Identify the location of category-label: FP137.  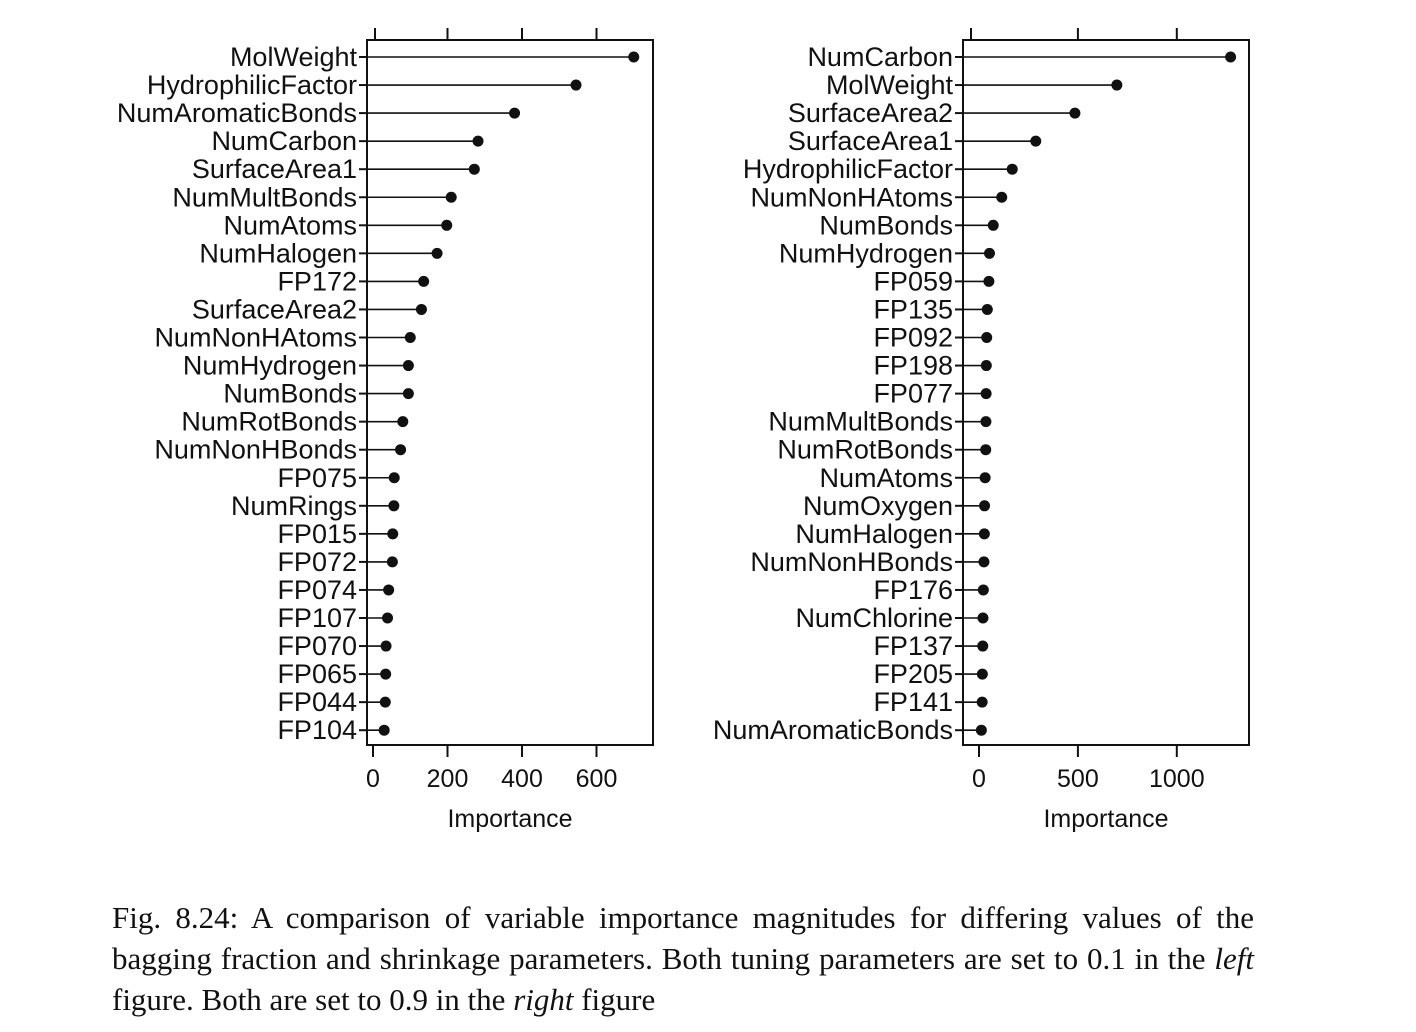
(913, 646).